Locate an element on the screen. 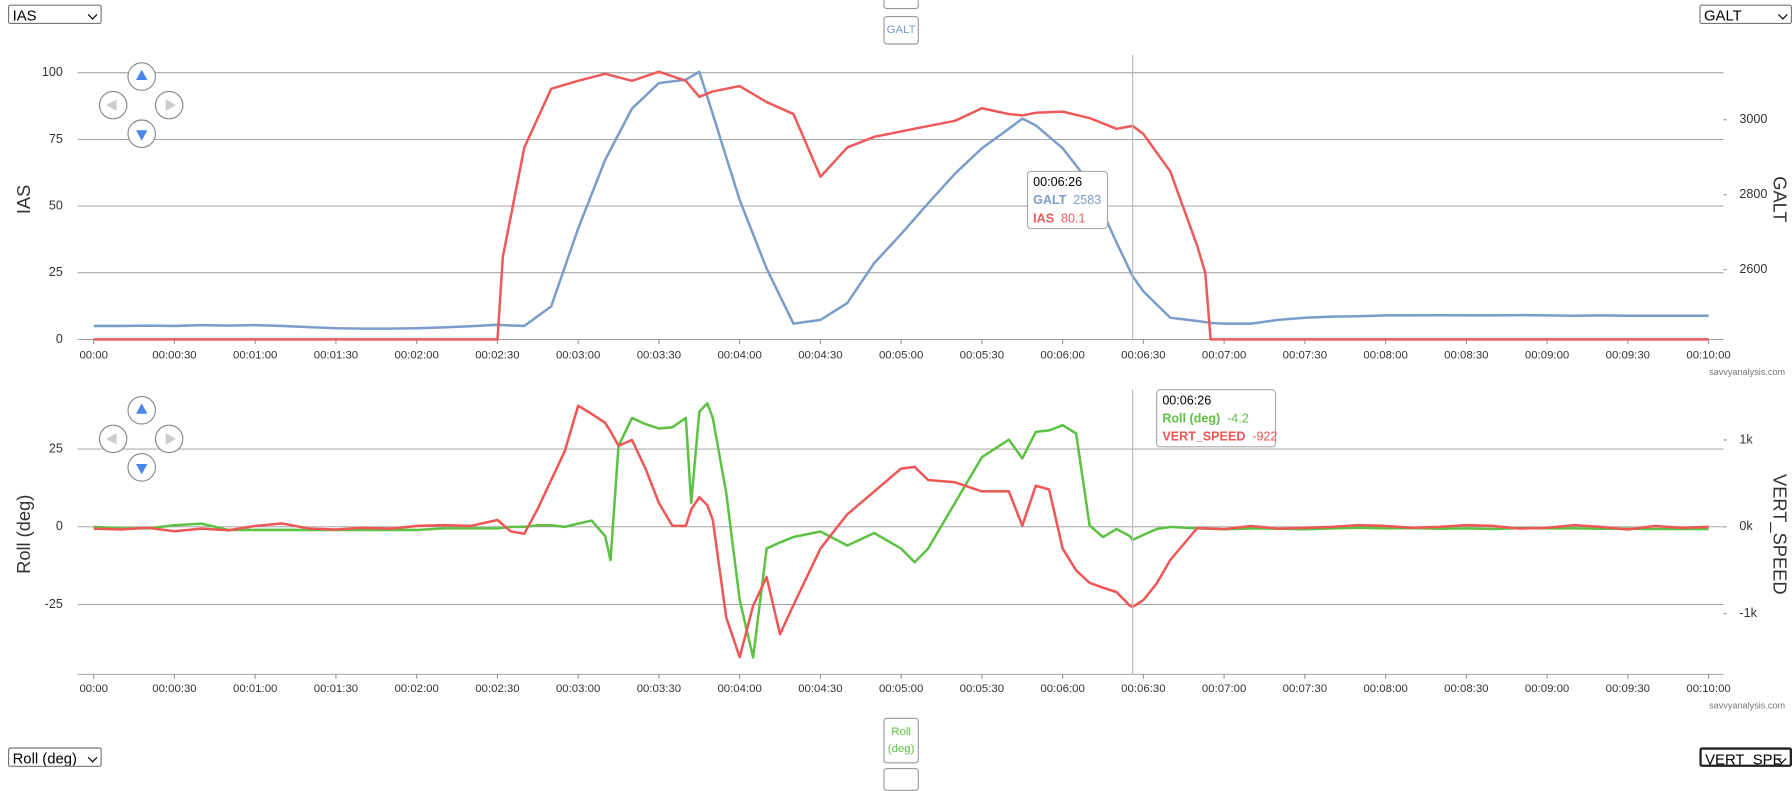  y-axis-title: IAS is located at coordinates (23, 199).